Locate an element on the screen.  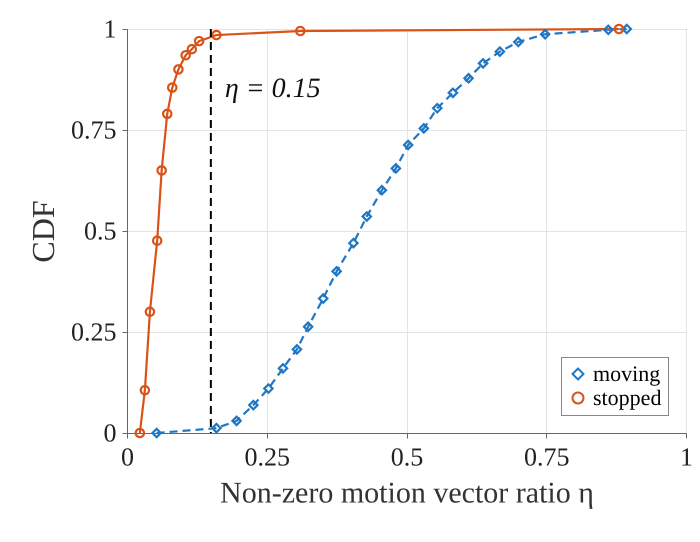
y-tick-label: 0 is located at coordinates (110, 433).